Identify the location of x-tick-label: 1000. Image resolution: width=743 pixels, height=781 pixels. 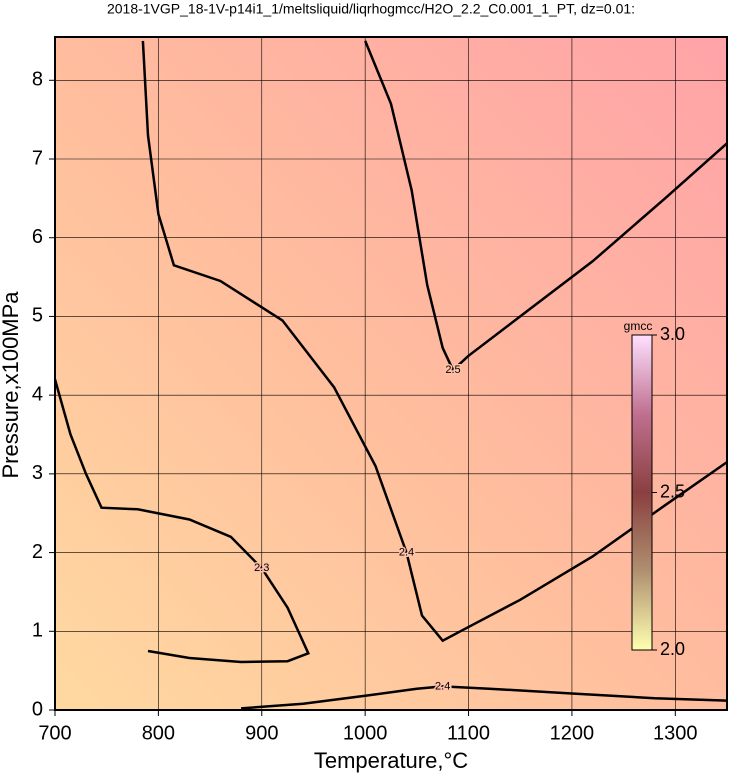
(365, 733).